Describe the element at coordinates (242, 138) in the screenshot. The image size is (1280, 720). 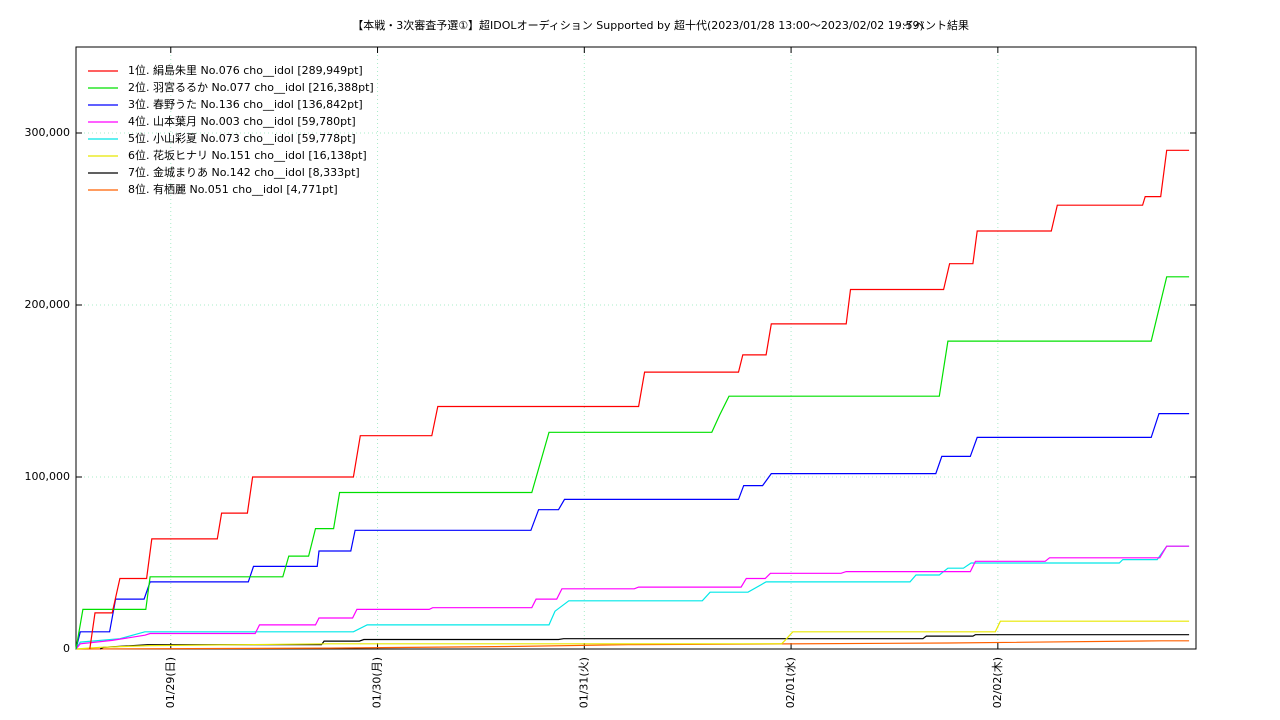
I see `legend-label: 5位. 小山彩夏 No.073 cho__idol [59,778pt]` at that location.